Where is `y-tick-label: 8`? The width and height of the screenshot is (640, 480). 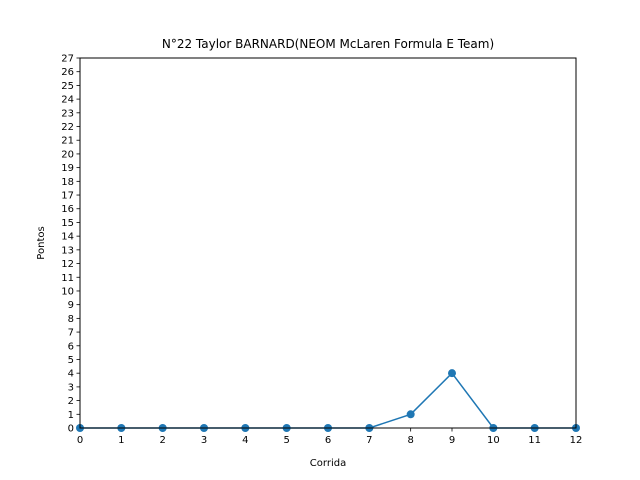
y-tick-label: 8 is located at coordinates (71, 319).